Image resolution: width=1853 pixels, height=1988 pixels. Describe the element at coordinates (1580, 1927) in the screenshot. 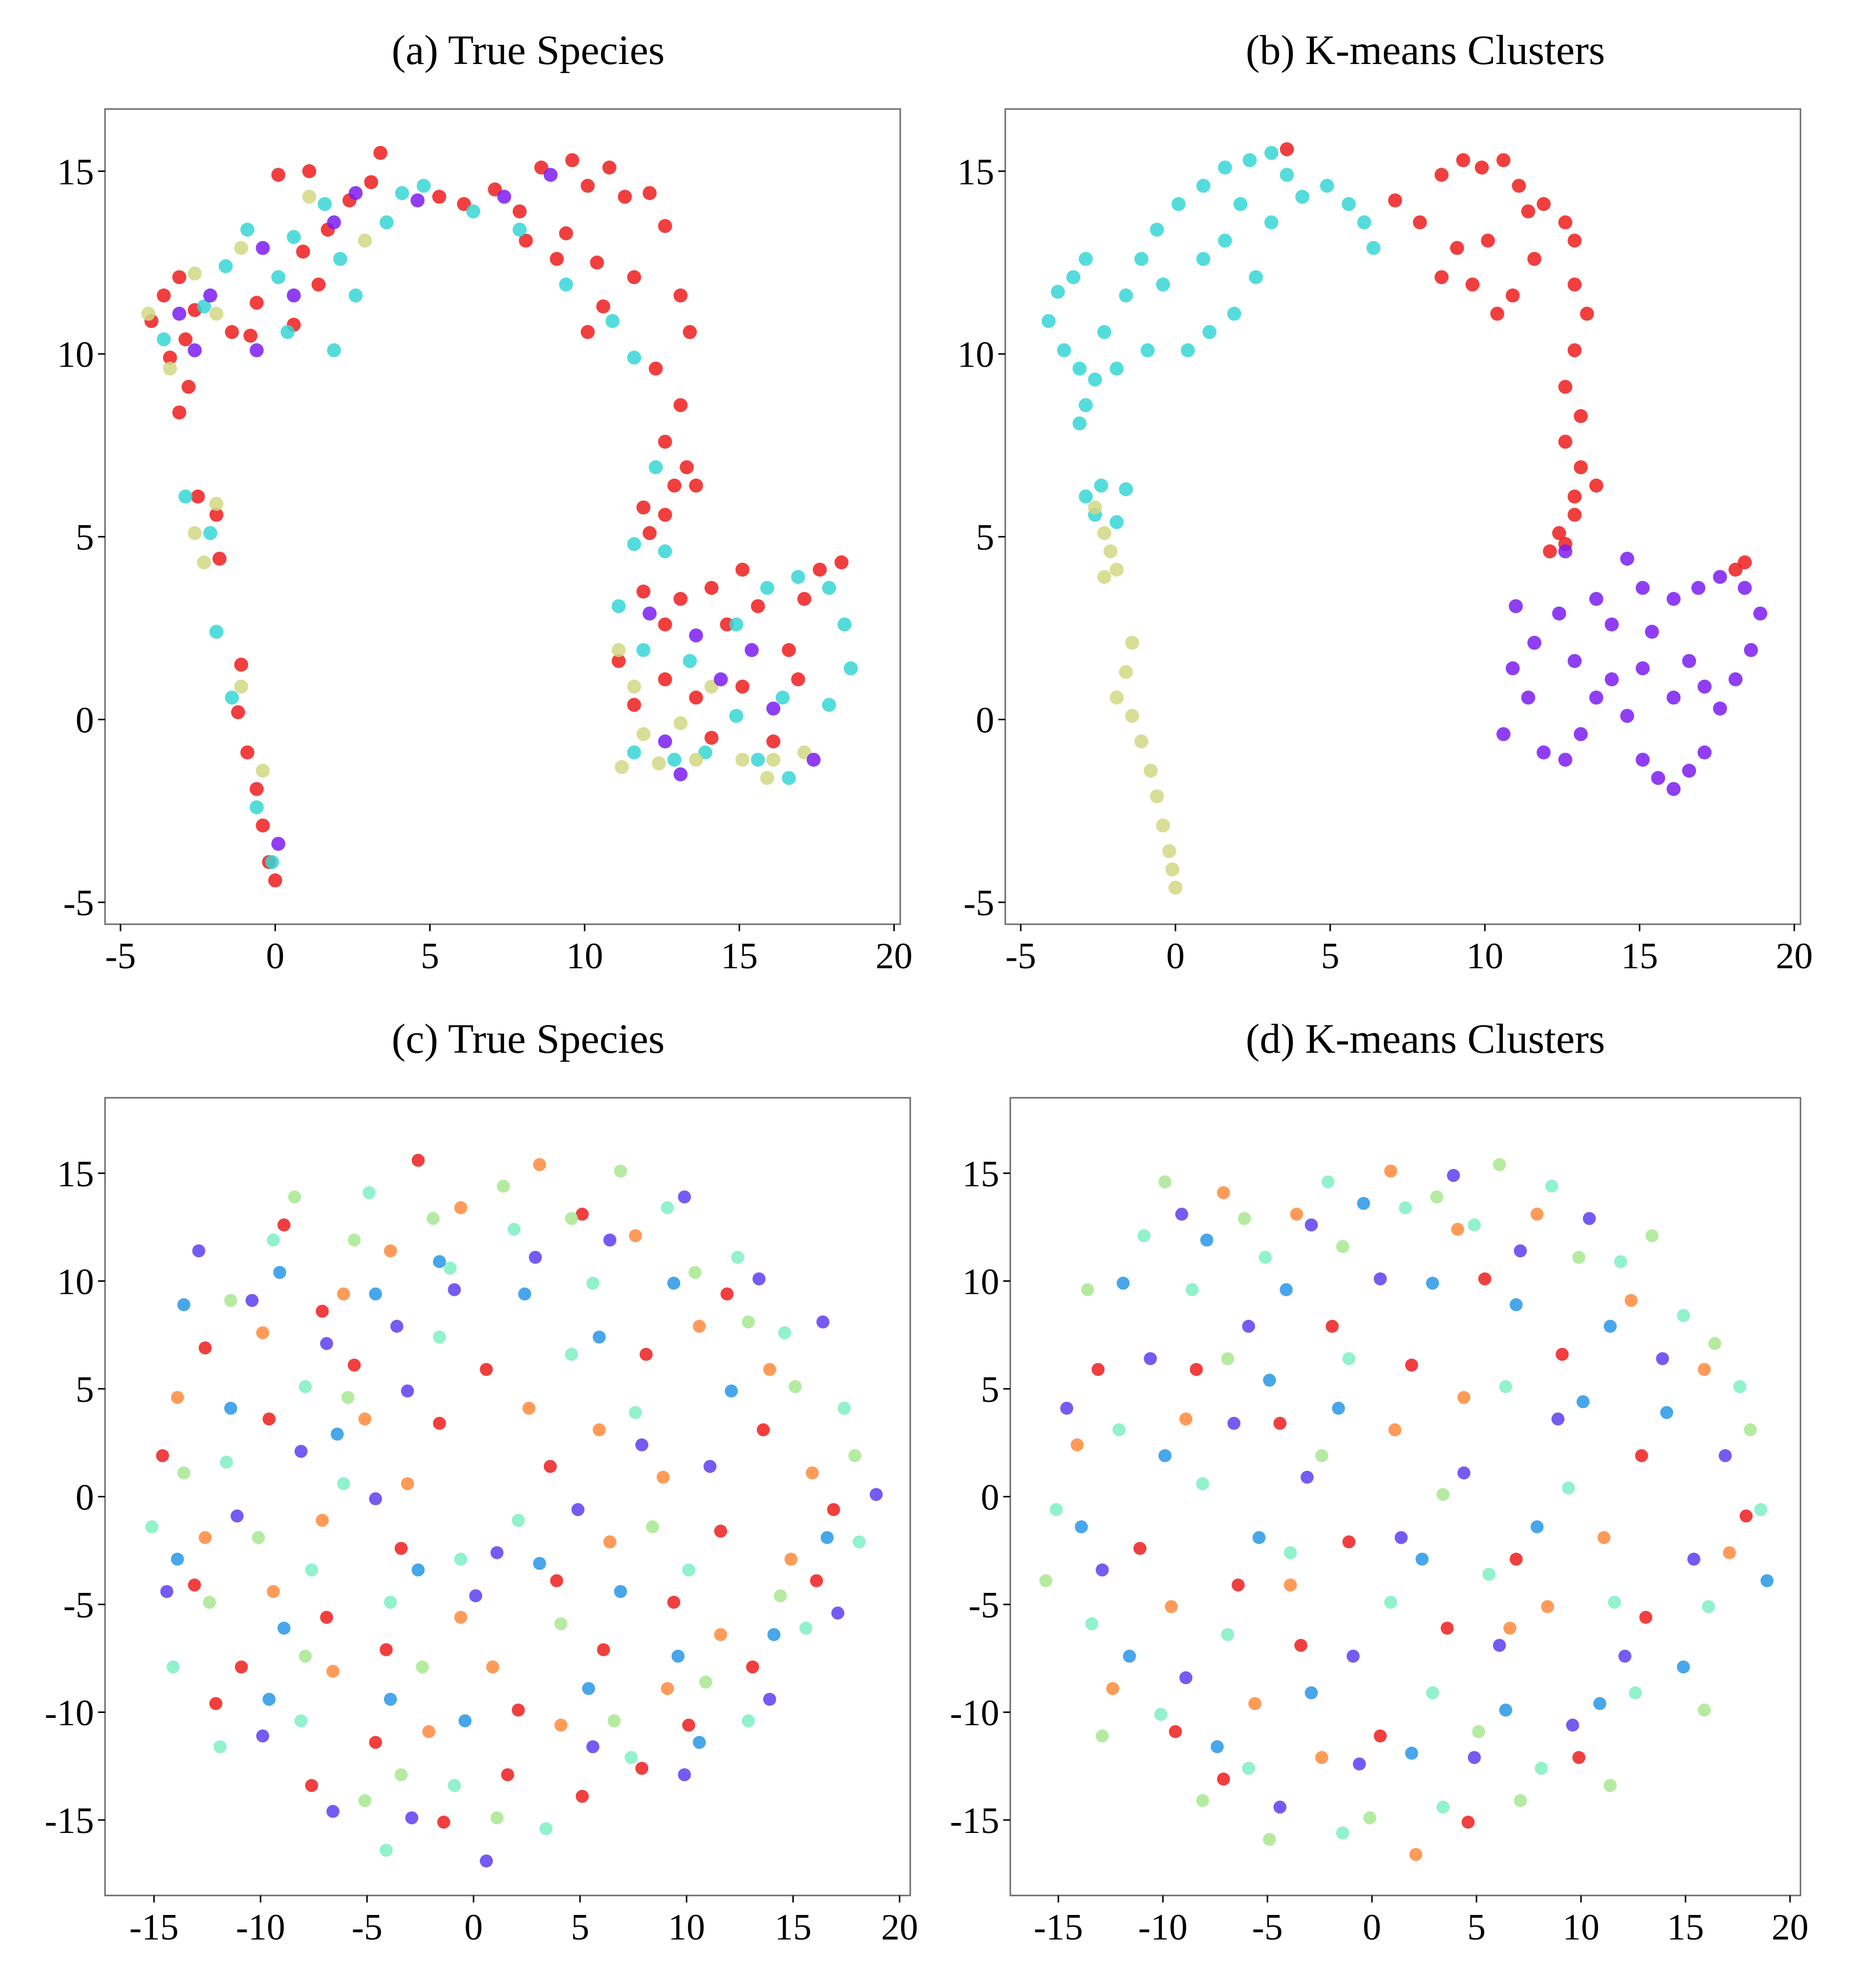

I see `panel-d-x-tick-label: 10` at that location.